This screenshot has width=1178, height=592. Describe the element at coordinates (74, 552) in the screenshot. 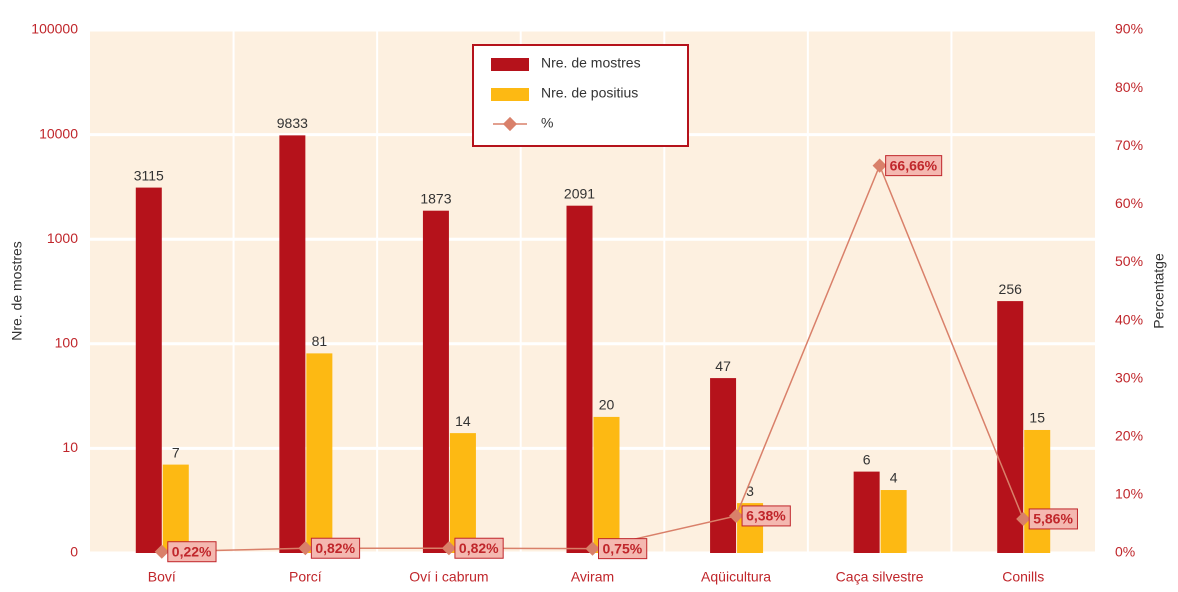

I see `y-tick-label: 0` at that location.